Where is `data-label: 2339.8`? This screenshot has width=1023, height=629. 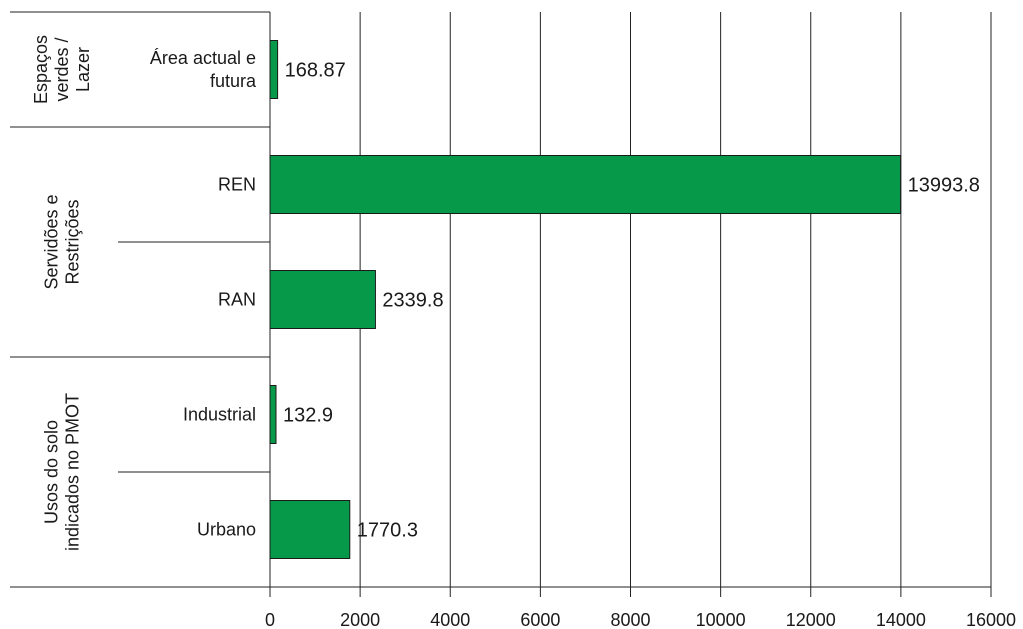 data-label: 2339.8 is located at coordinates (412, 301).